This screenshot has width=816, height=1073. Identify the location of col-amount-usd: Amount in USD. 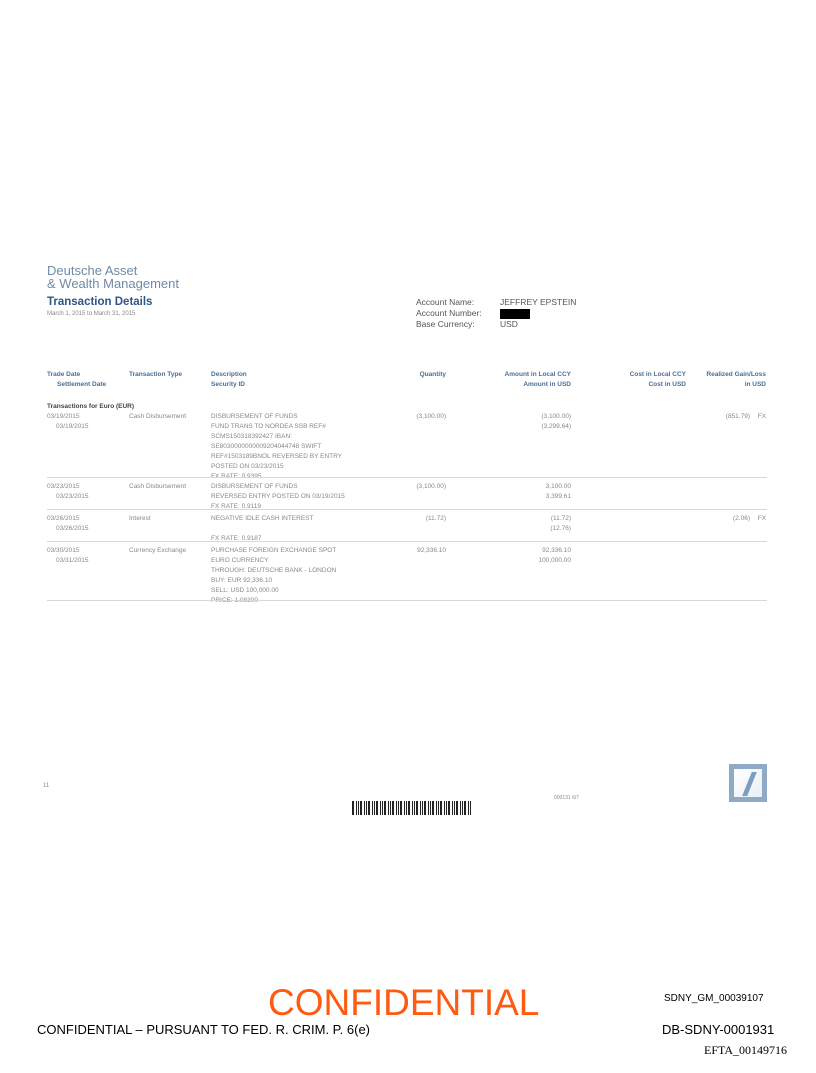
(547, 384).